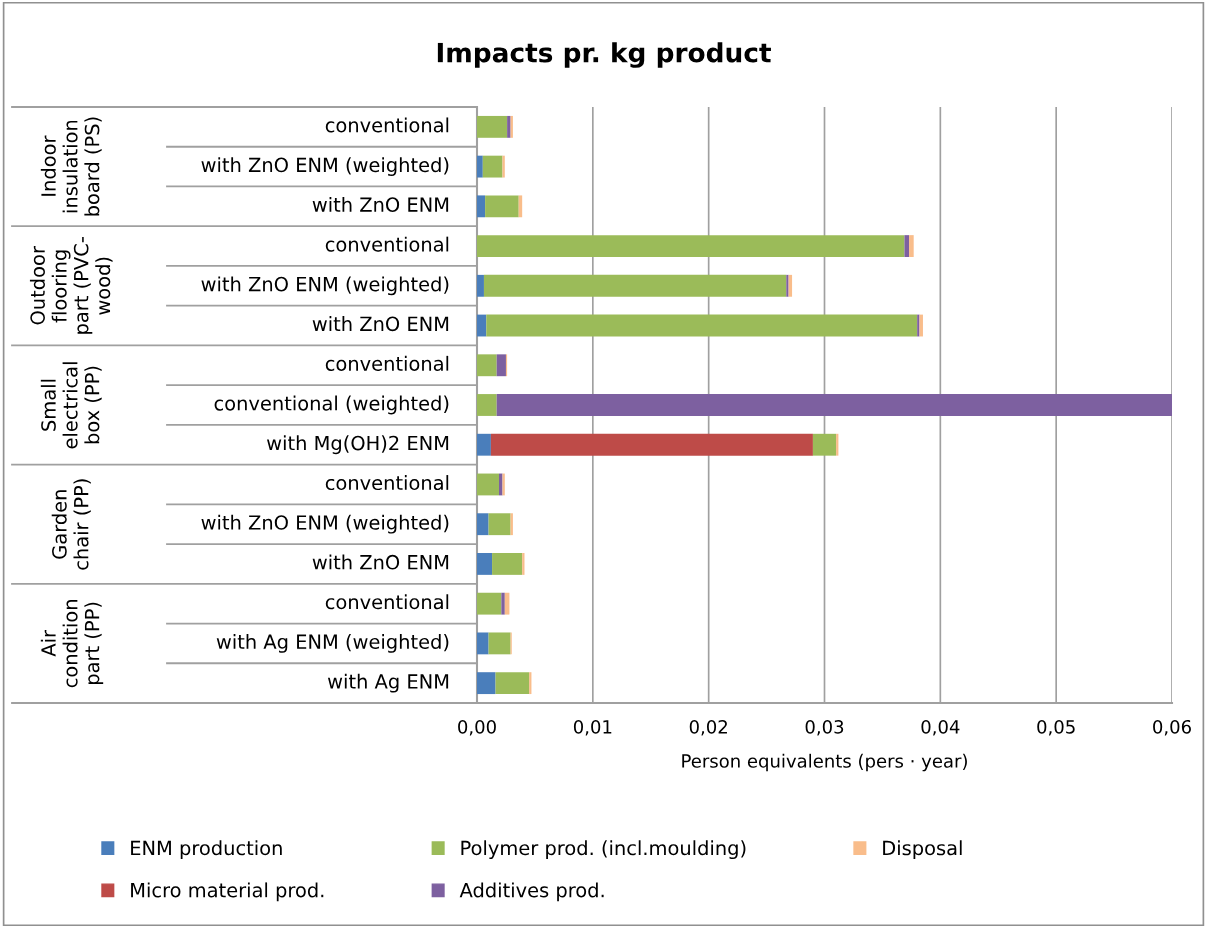 The height and width of the screenshot is (928, 1207). I want to click on x-tick-label: 0,05, so click(1056, 727).